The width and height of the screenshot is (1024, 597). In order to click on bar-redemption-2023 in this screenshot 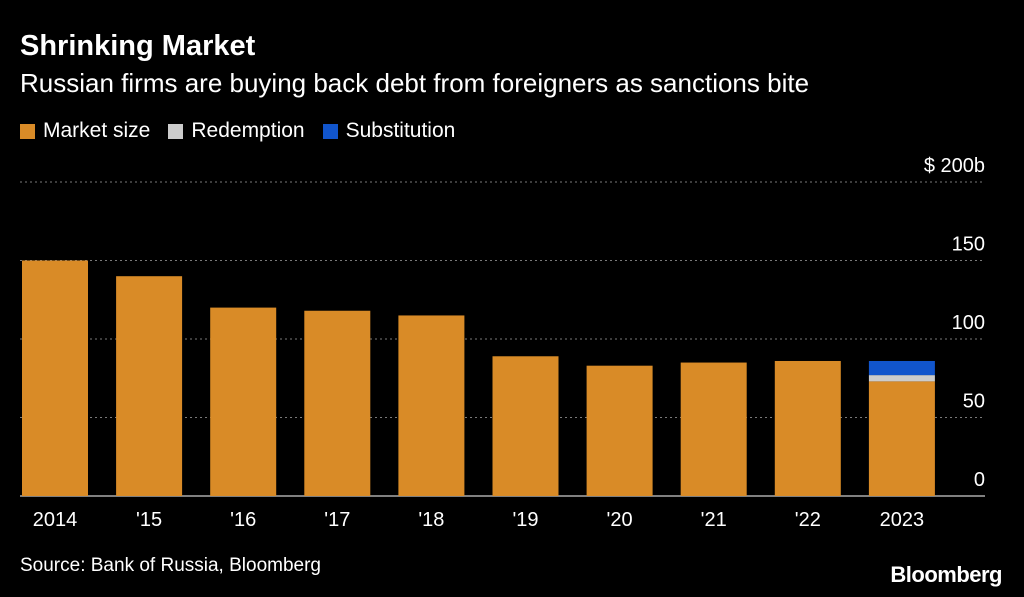, I will do `click(901, 378)`.